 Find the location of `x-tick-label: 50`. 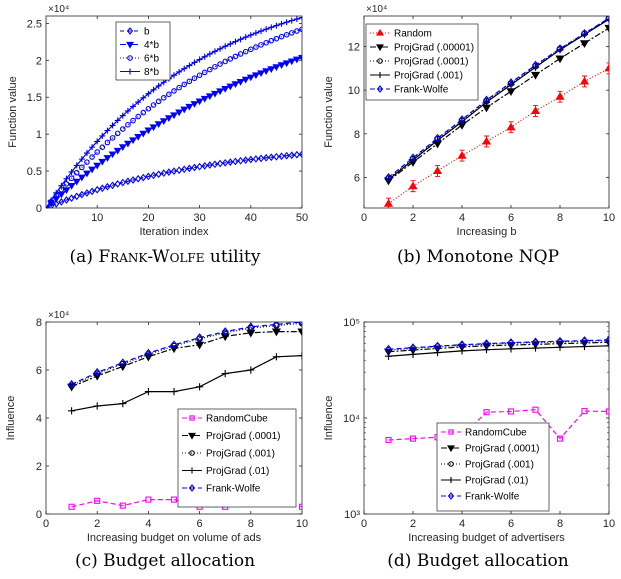

x-tick-label: 50 is located at coordinates (302, 218).